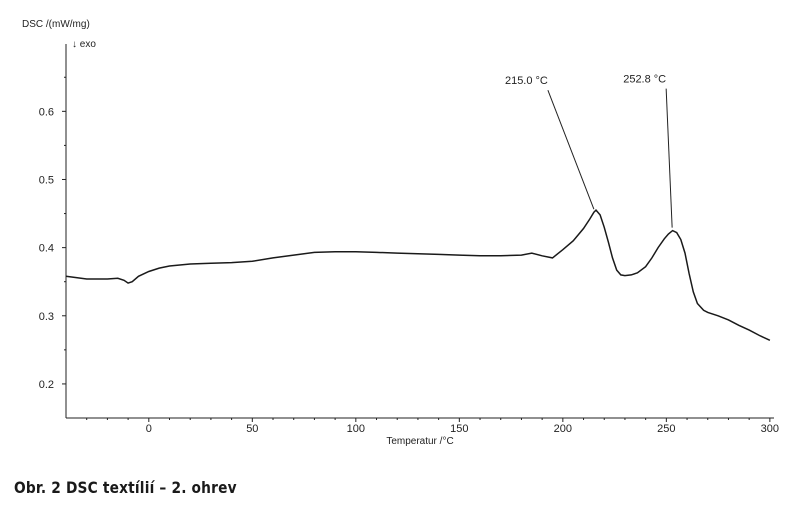 Image resolution: width=800 pixels, height=511 pixels. What do you see at coordinates (46, 317) in the screenshot?
I see `y-tick-label: 0.3` at bounding box center [46, 317].